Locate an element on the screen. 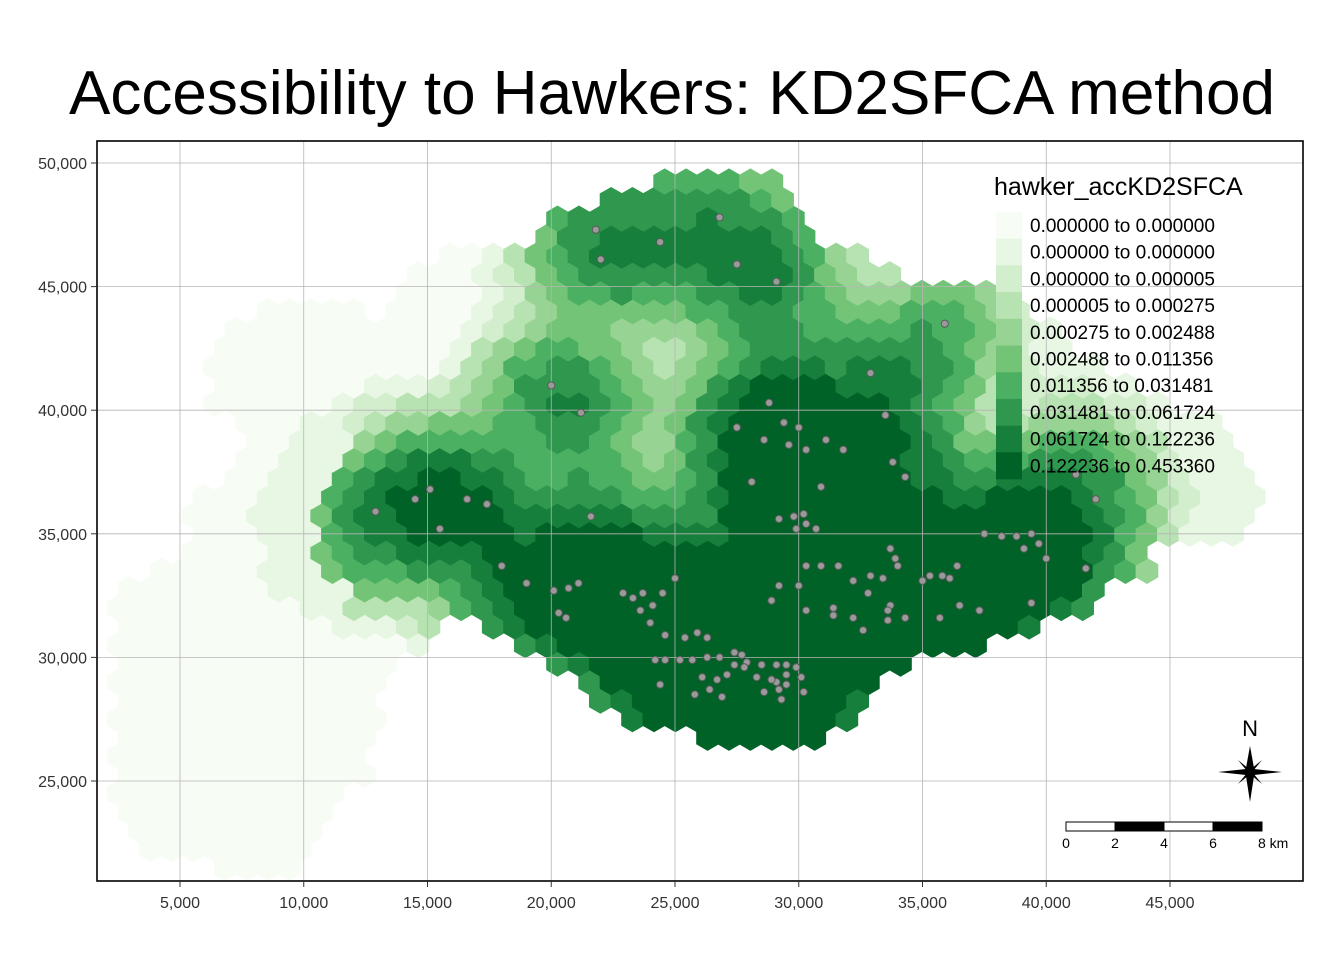 The width and height of the screenshot is (1344, 960). scale-label-0: 0 is located at coordinates (1066, 843).